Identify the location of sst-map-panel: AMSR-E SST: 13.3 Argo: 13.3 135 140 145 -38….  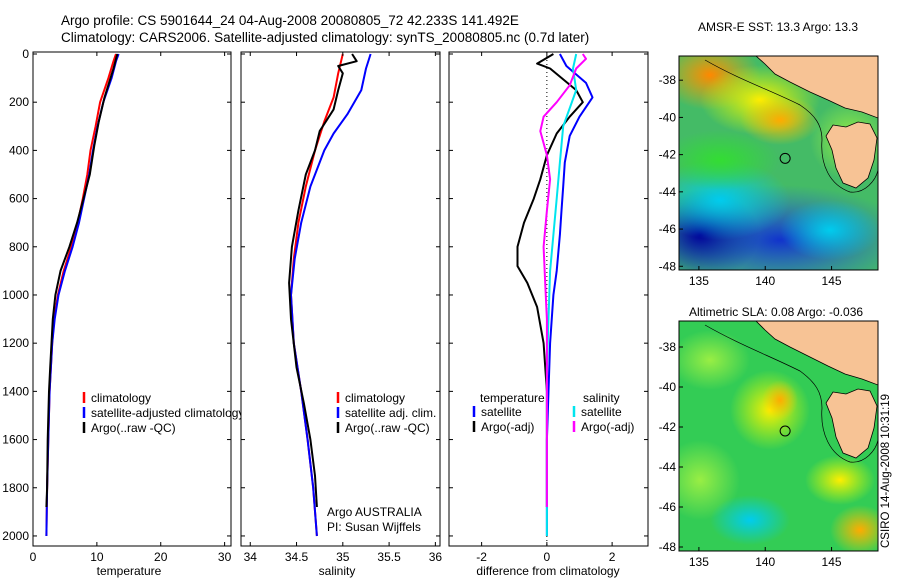
(769, 154).